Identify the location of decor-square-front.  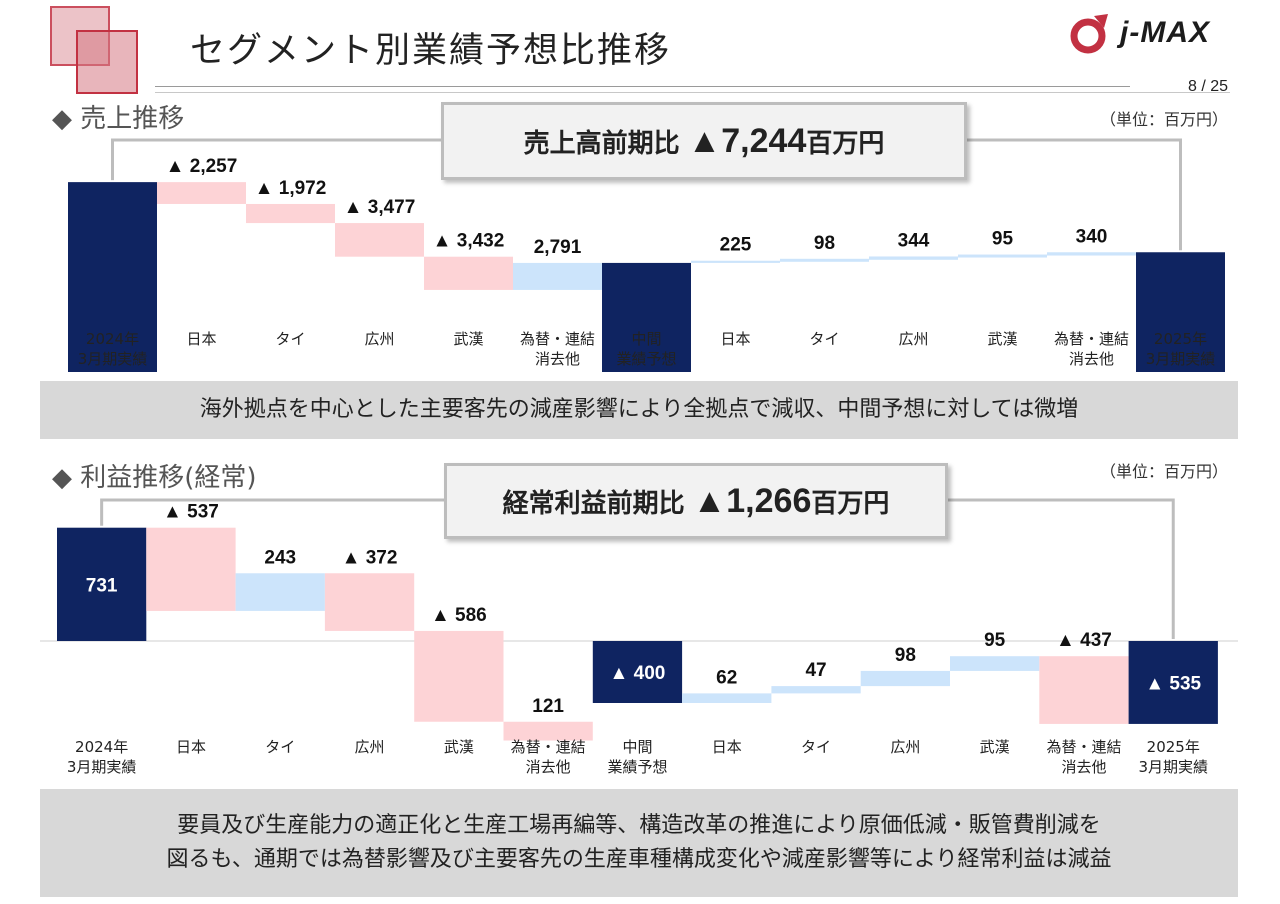
(107, 62).